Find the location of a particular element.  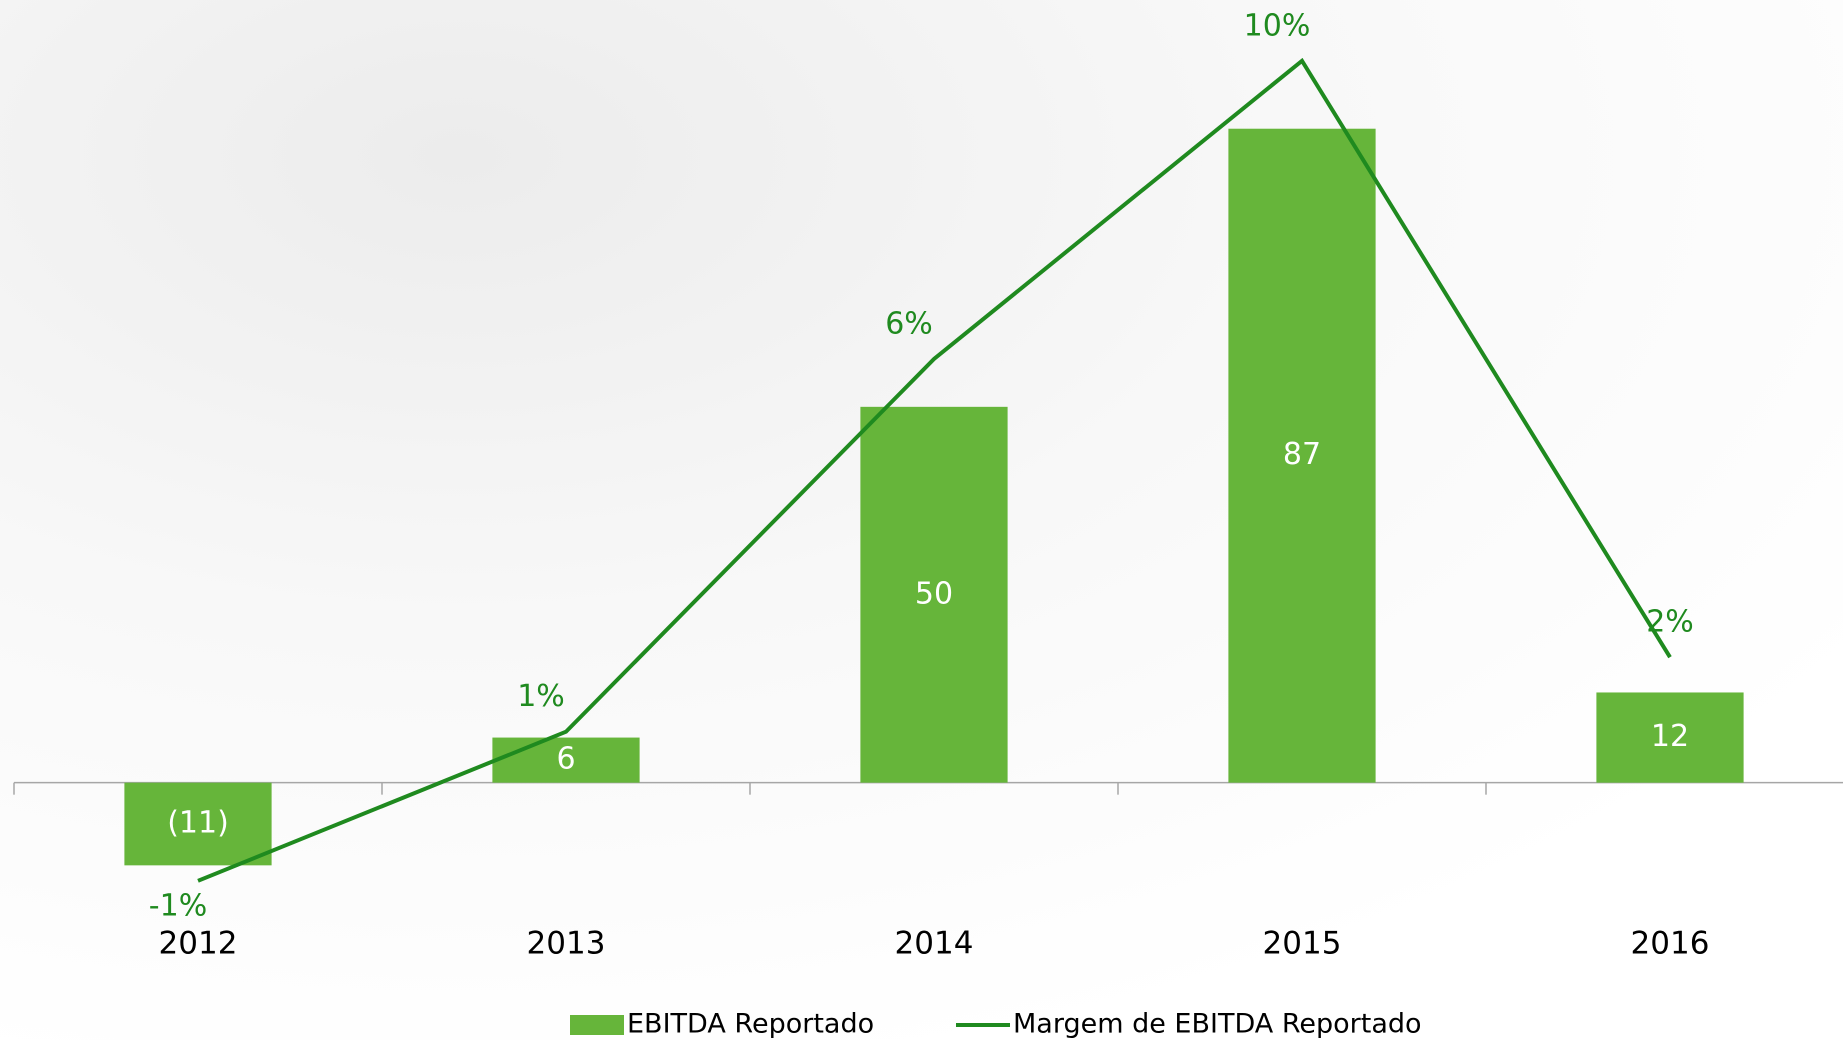

line-value-label: -1% is located at coordinates (178, 905).